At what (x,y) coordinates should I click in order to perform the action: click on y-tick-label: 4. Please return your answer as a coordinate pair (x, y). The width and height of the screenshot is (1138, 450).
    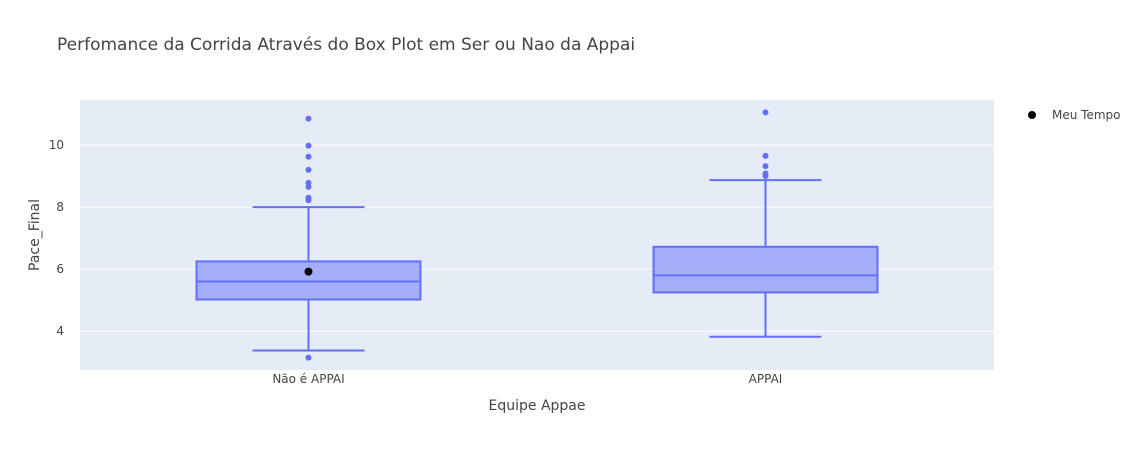
    Looking at the image, I should click on (60, 331).